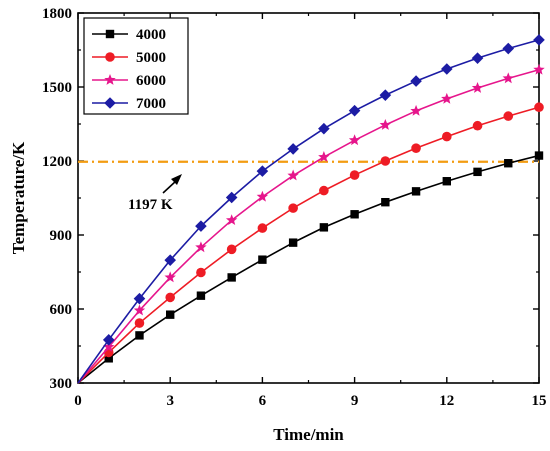  I want to click on y-tick-label: 1800, so click(57, 14).